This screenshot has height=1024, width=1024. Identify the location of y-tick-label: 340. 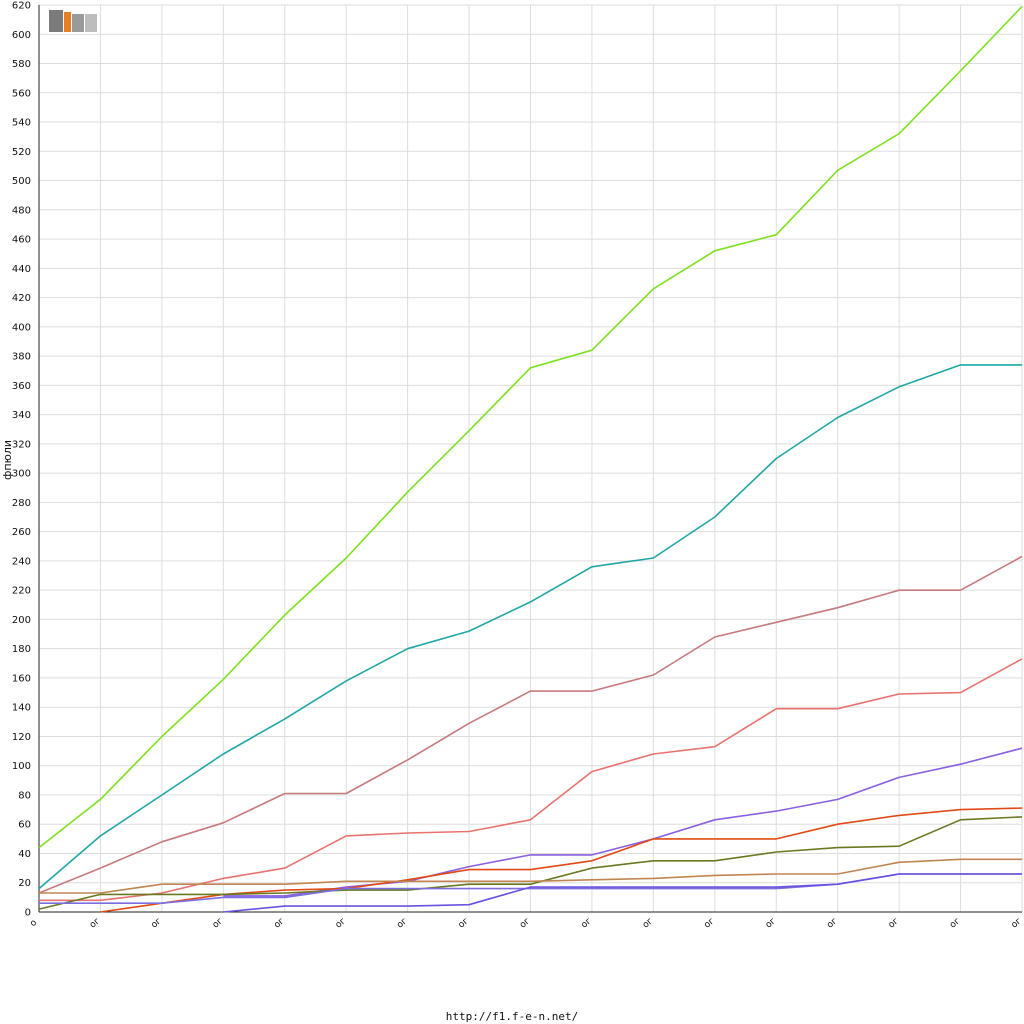
(21, 415).